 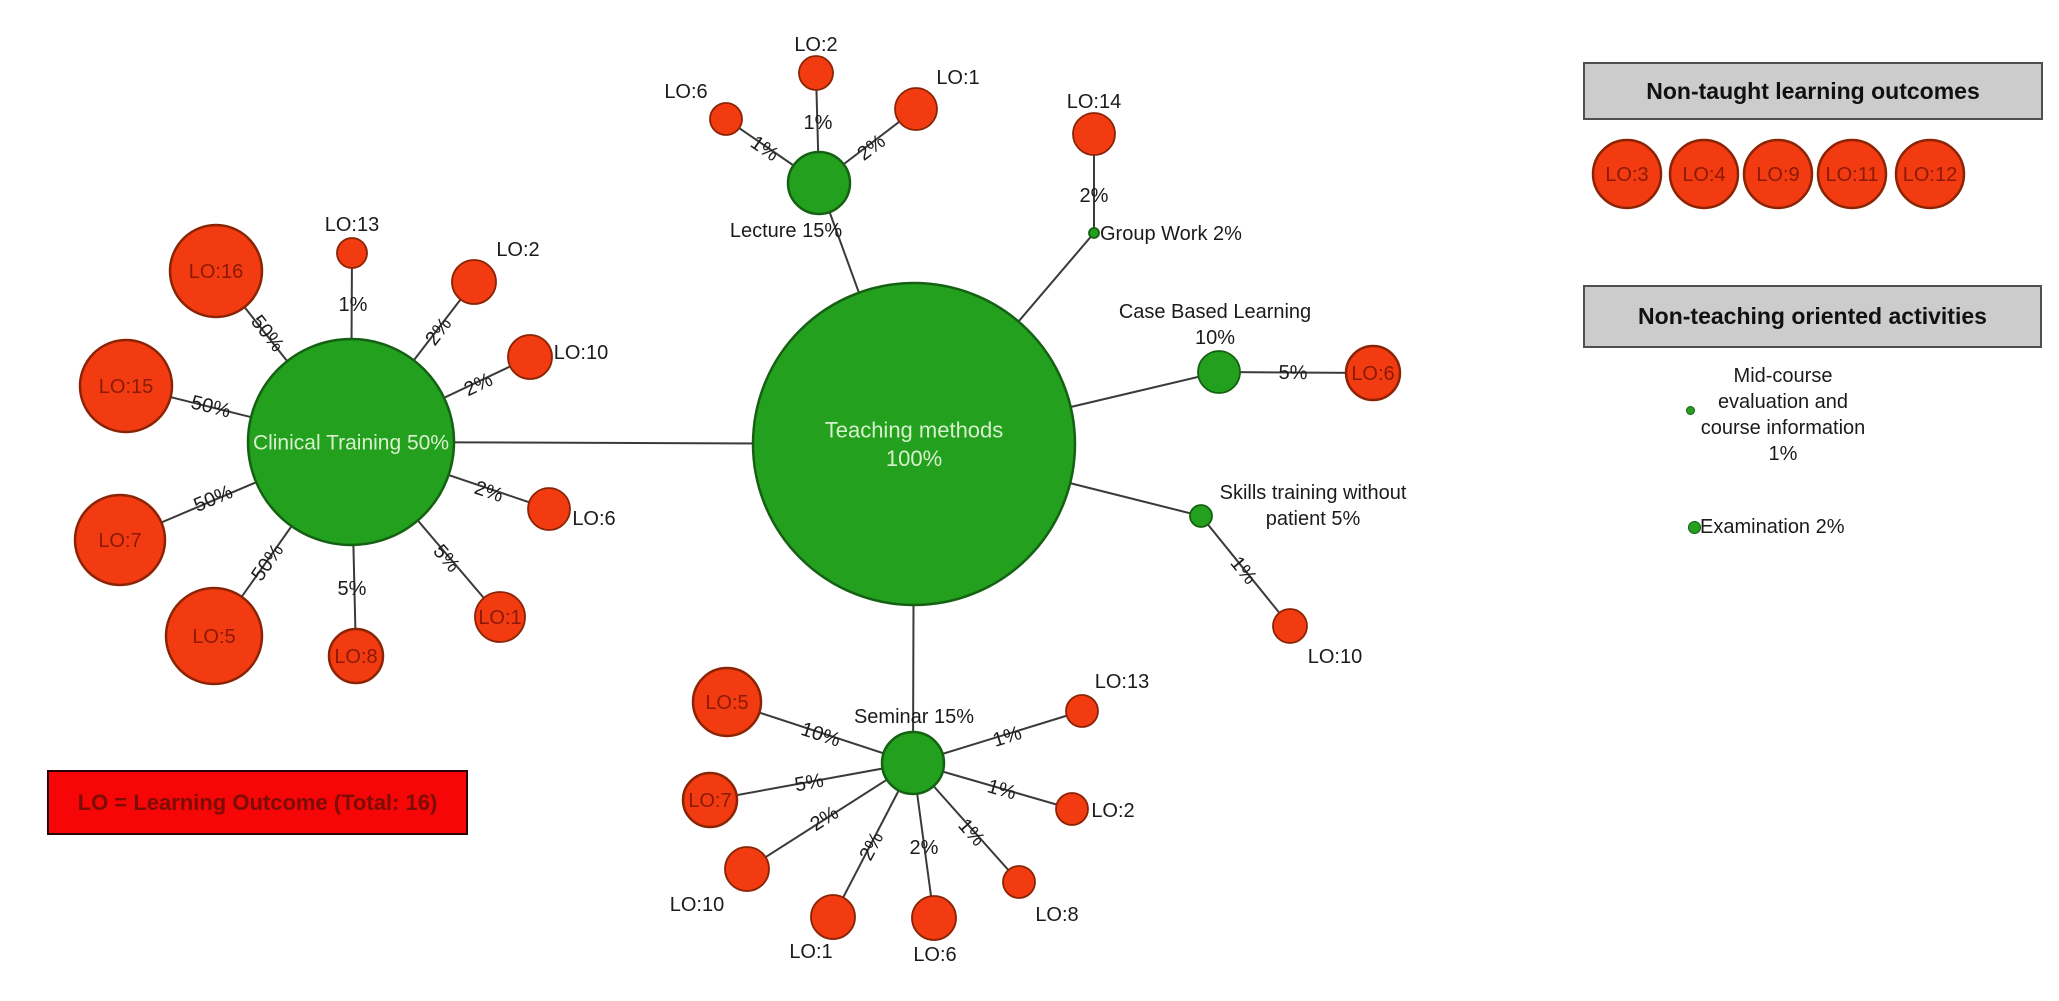 I want to click on node-s10-label: LO:10, so click(x=1335, y=657).